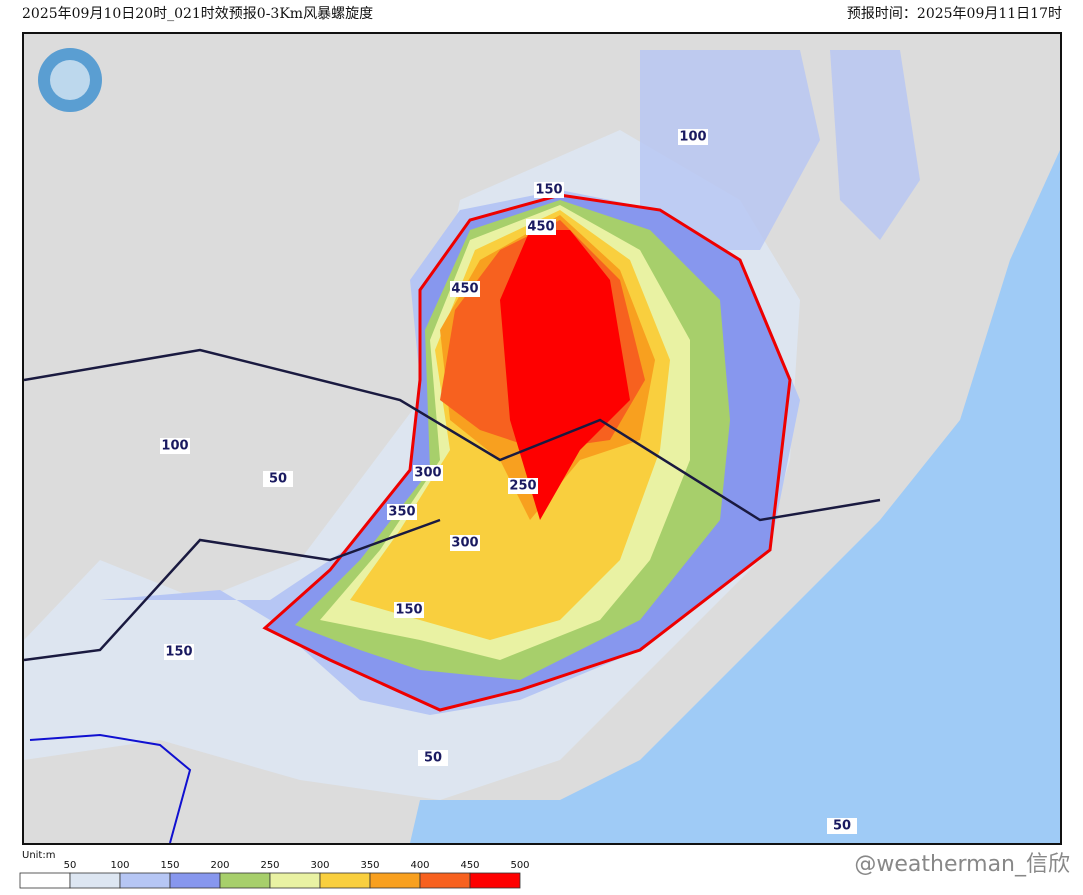 The height and width of the screenshot is (895, 1083). What do you see at coordinates (169, 865) in the screenshot?
I see `legend-level: 150` at bounding box center [169, 865].